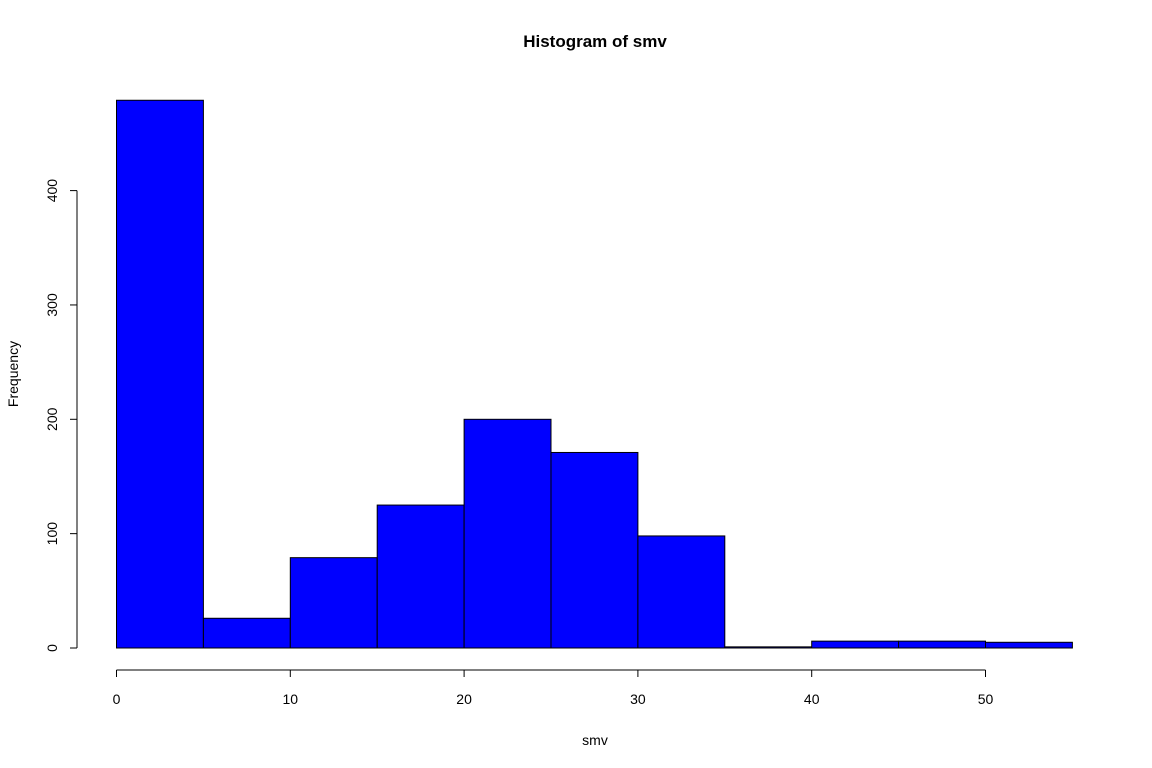 This screenshot has height=768, width=1152. Describe the element at coordinates (52, 534) in the screenshot. I see `y-tick-label: 100` at that location.